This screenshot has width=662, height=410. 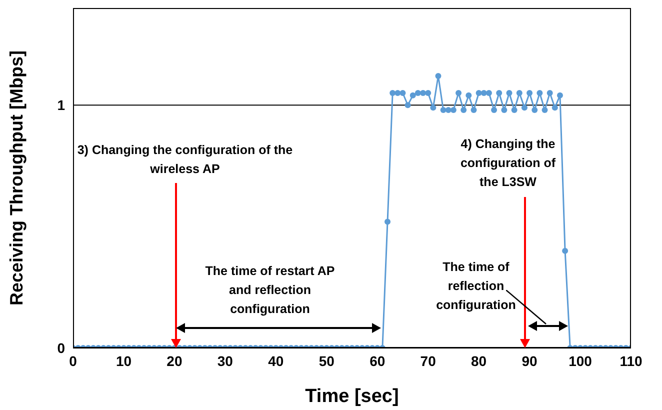 I want to click on x-tick-label: 60, so click(x=378, y=360).